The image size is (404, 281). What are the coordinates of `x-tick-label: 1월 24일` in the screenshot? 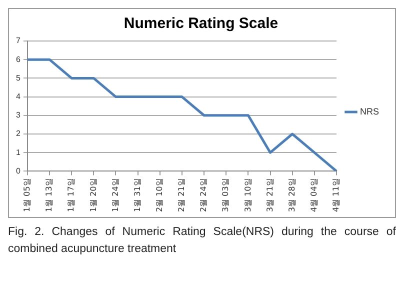 It's located at (115, 195).